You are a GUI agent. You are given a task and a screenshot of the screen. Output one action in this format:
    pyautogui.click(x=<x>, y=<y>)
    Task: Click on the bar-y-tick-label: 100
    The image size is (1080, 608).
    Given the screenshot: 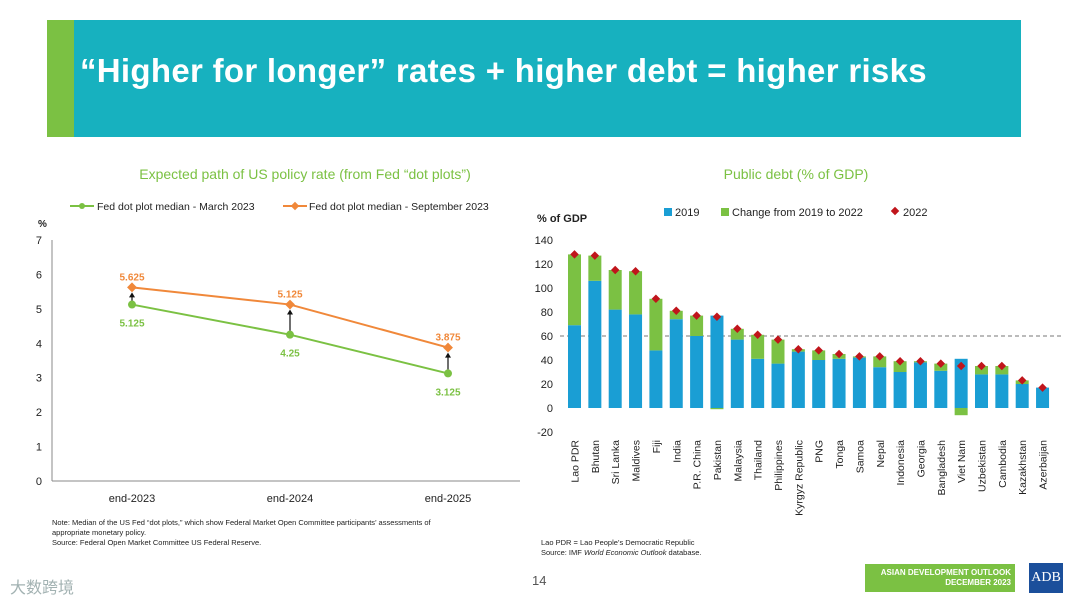 What is the action you would take?
    pyautogui.click(x=544, y=289)
    